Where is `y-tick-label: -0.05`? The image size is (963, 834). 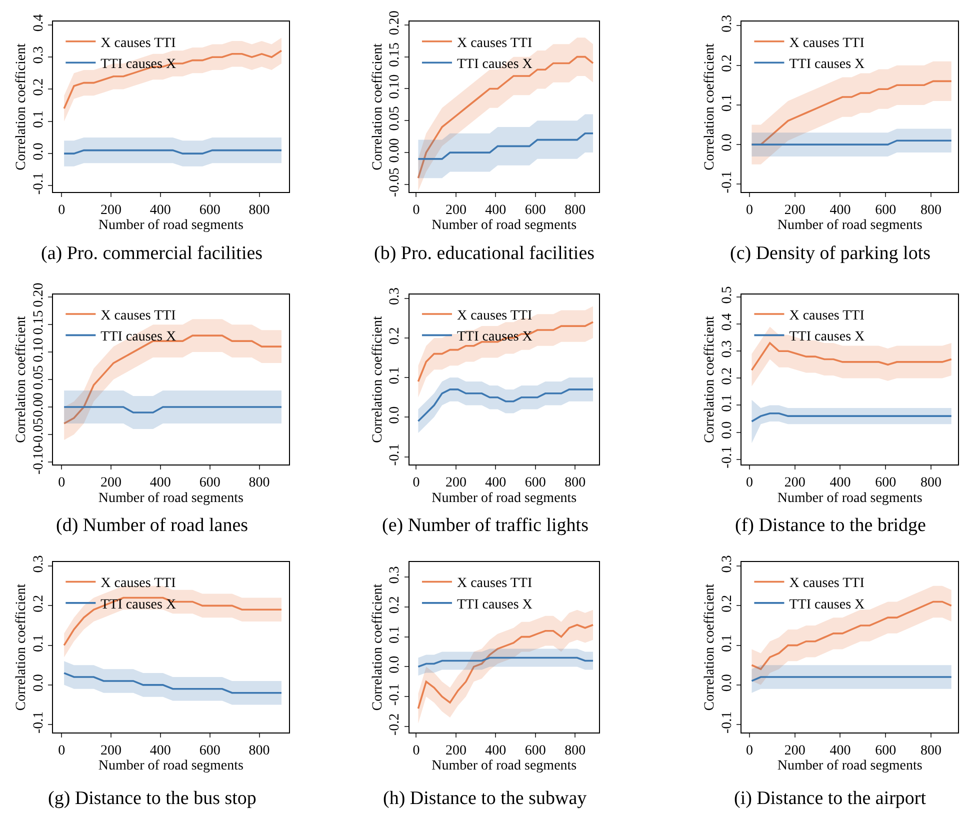 y-tick-label: -0.05 is located at coordinates (38, 432).